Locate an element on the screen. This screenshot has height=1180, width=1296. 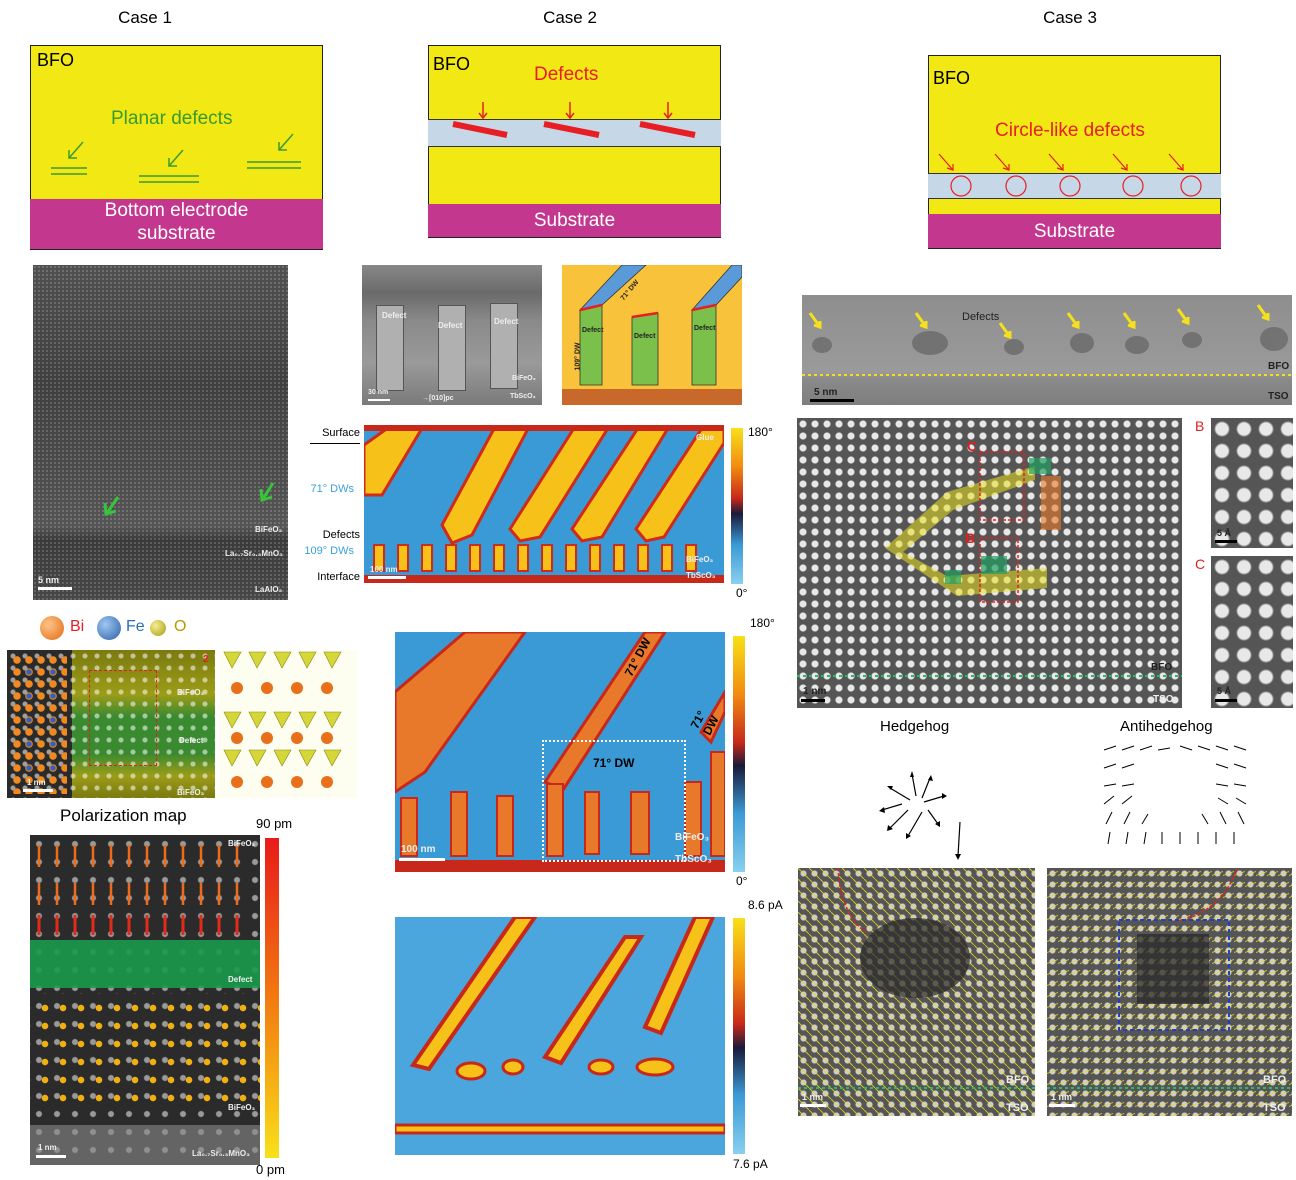
polarization-arrows-top is located at coordinates (138, 890).